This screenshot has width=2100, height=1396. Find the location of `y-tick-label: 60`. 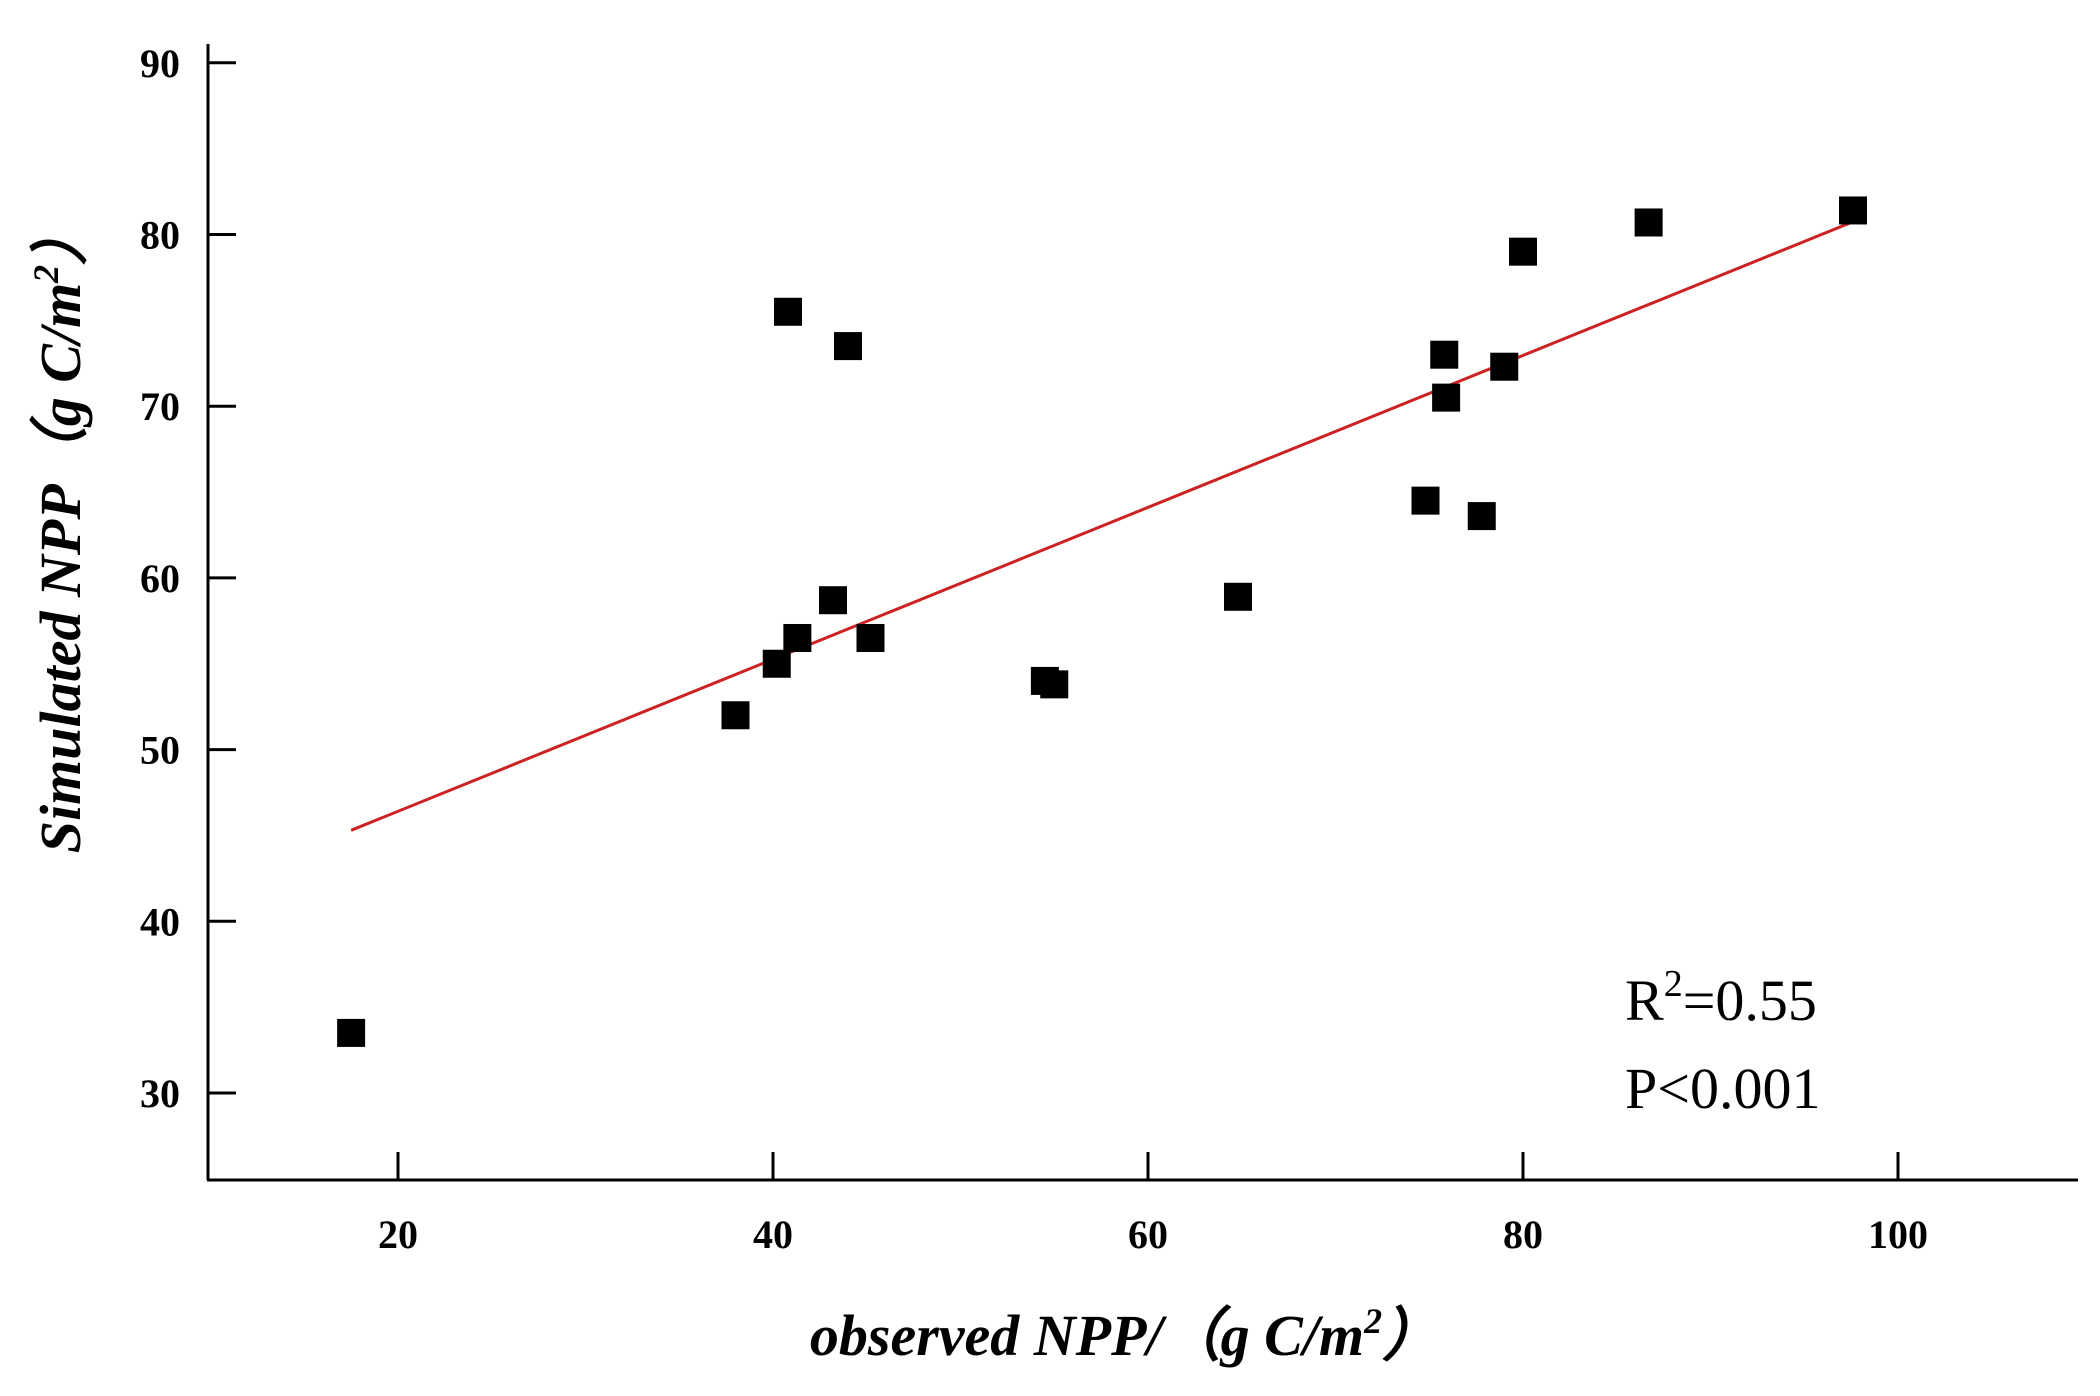

y-tick-label: 60 is located at coordinates (160, 578).